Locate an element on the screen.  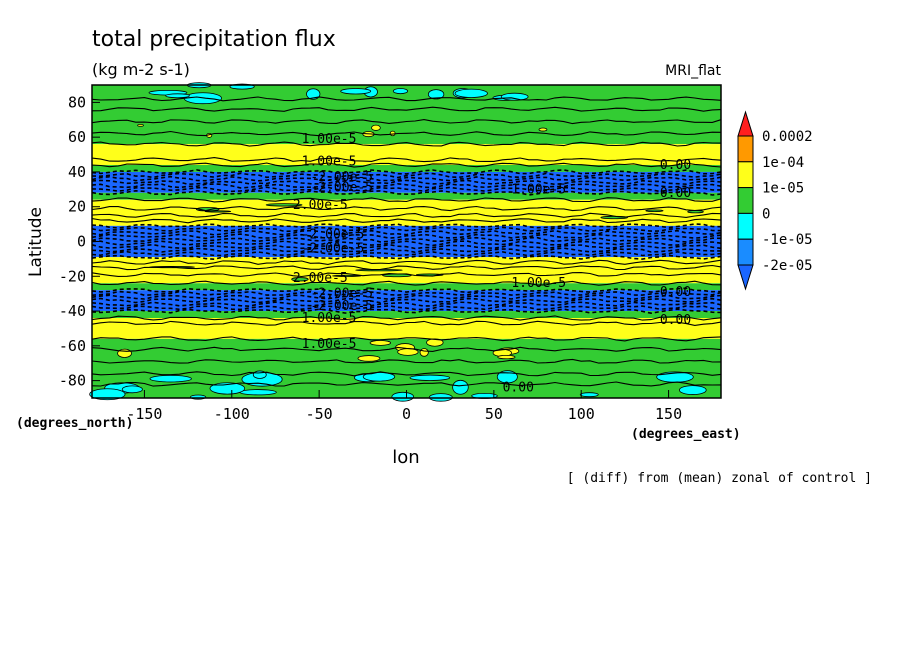
y-tick-label-5: 20 is located at coordinates (77, 207).